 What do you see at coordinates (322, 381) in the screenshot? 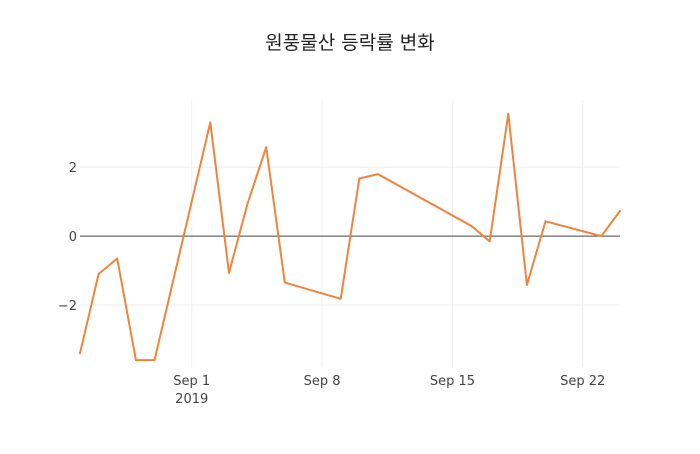
I see `x-tick-label: Sep 8` at bounding box center [322, 381].